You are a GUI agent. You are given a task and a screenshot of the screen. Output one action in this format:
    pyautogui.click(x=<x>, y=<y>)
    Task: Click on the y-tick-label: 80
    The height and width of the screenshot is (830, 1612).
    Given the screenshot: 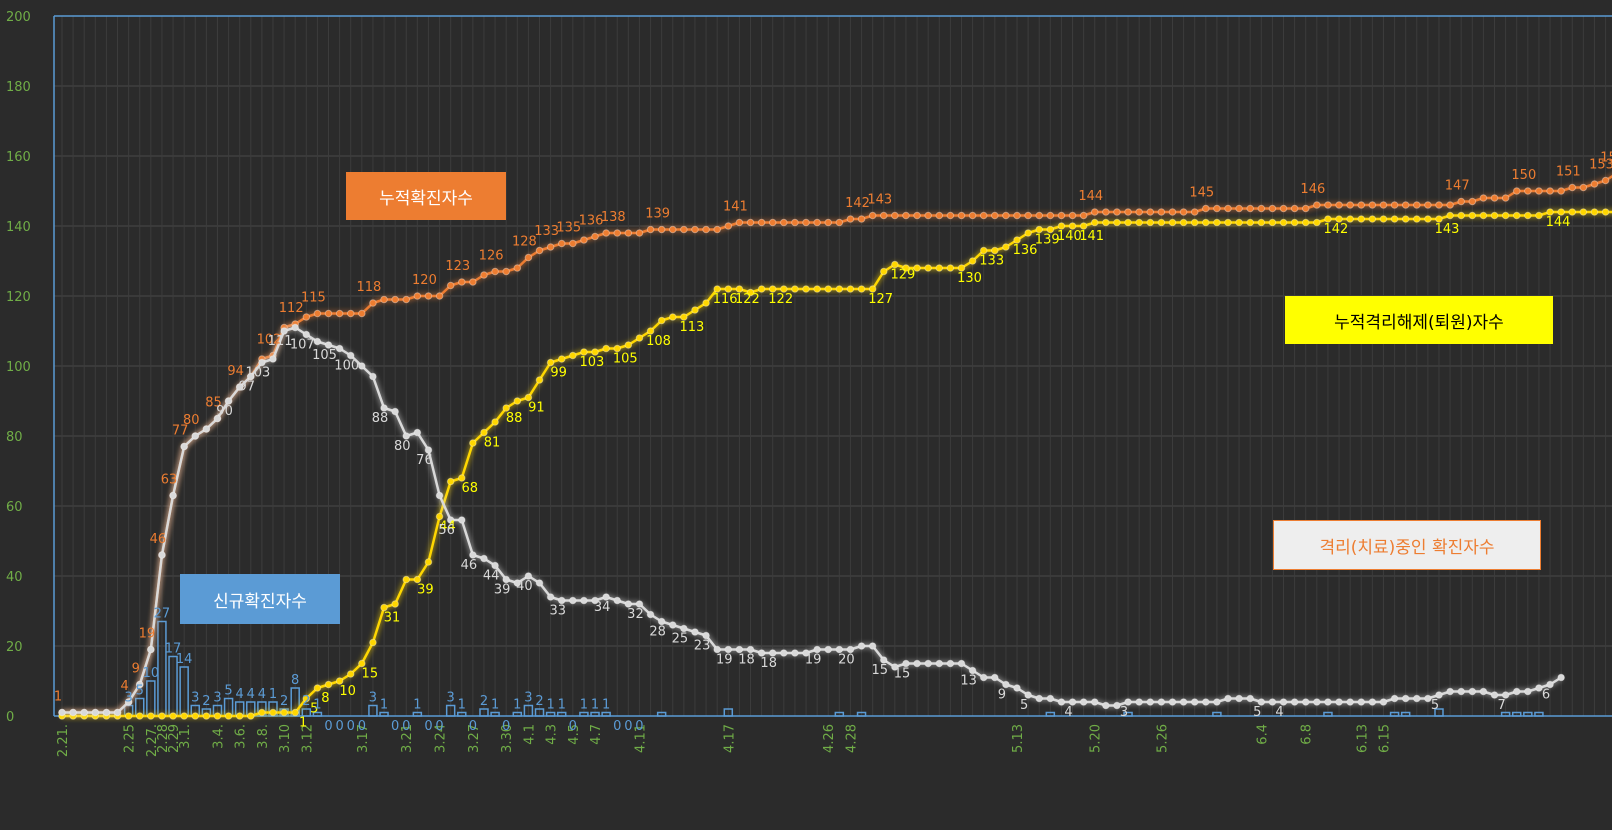 What is the action you would take?
    pyautogui.click(x=14, y=437)
    